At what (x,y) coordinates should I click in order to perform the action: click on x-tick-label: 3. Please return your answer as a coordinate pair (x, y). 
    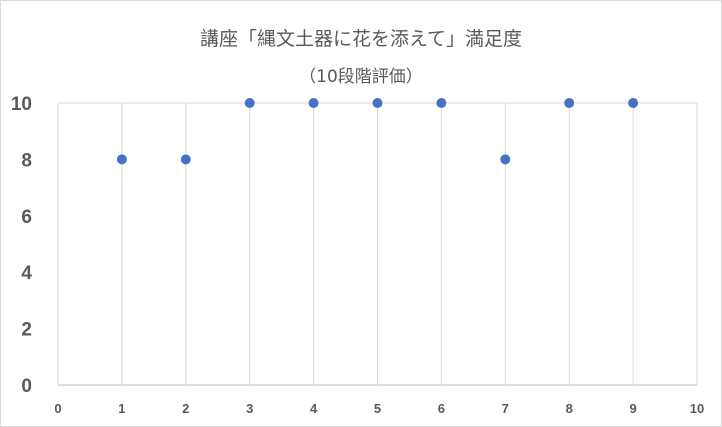
    Looking at the image, I should click on (249, 408).